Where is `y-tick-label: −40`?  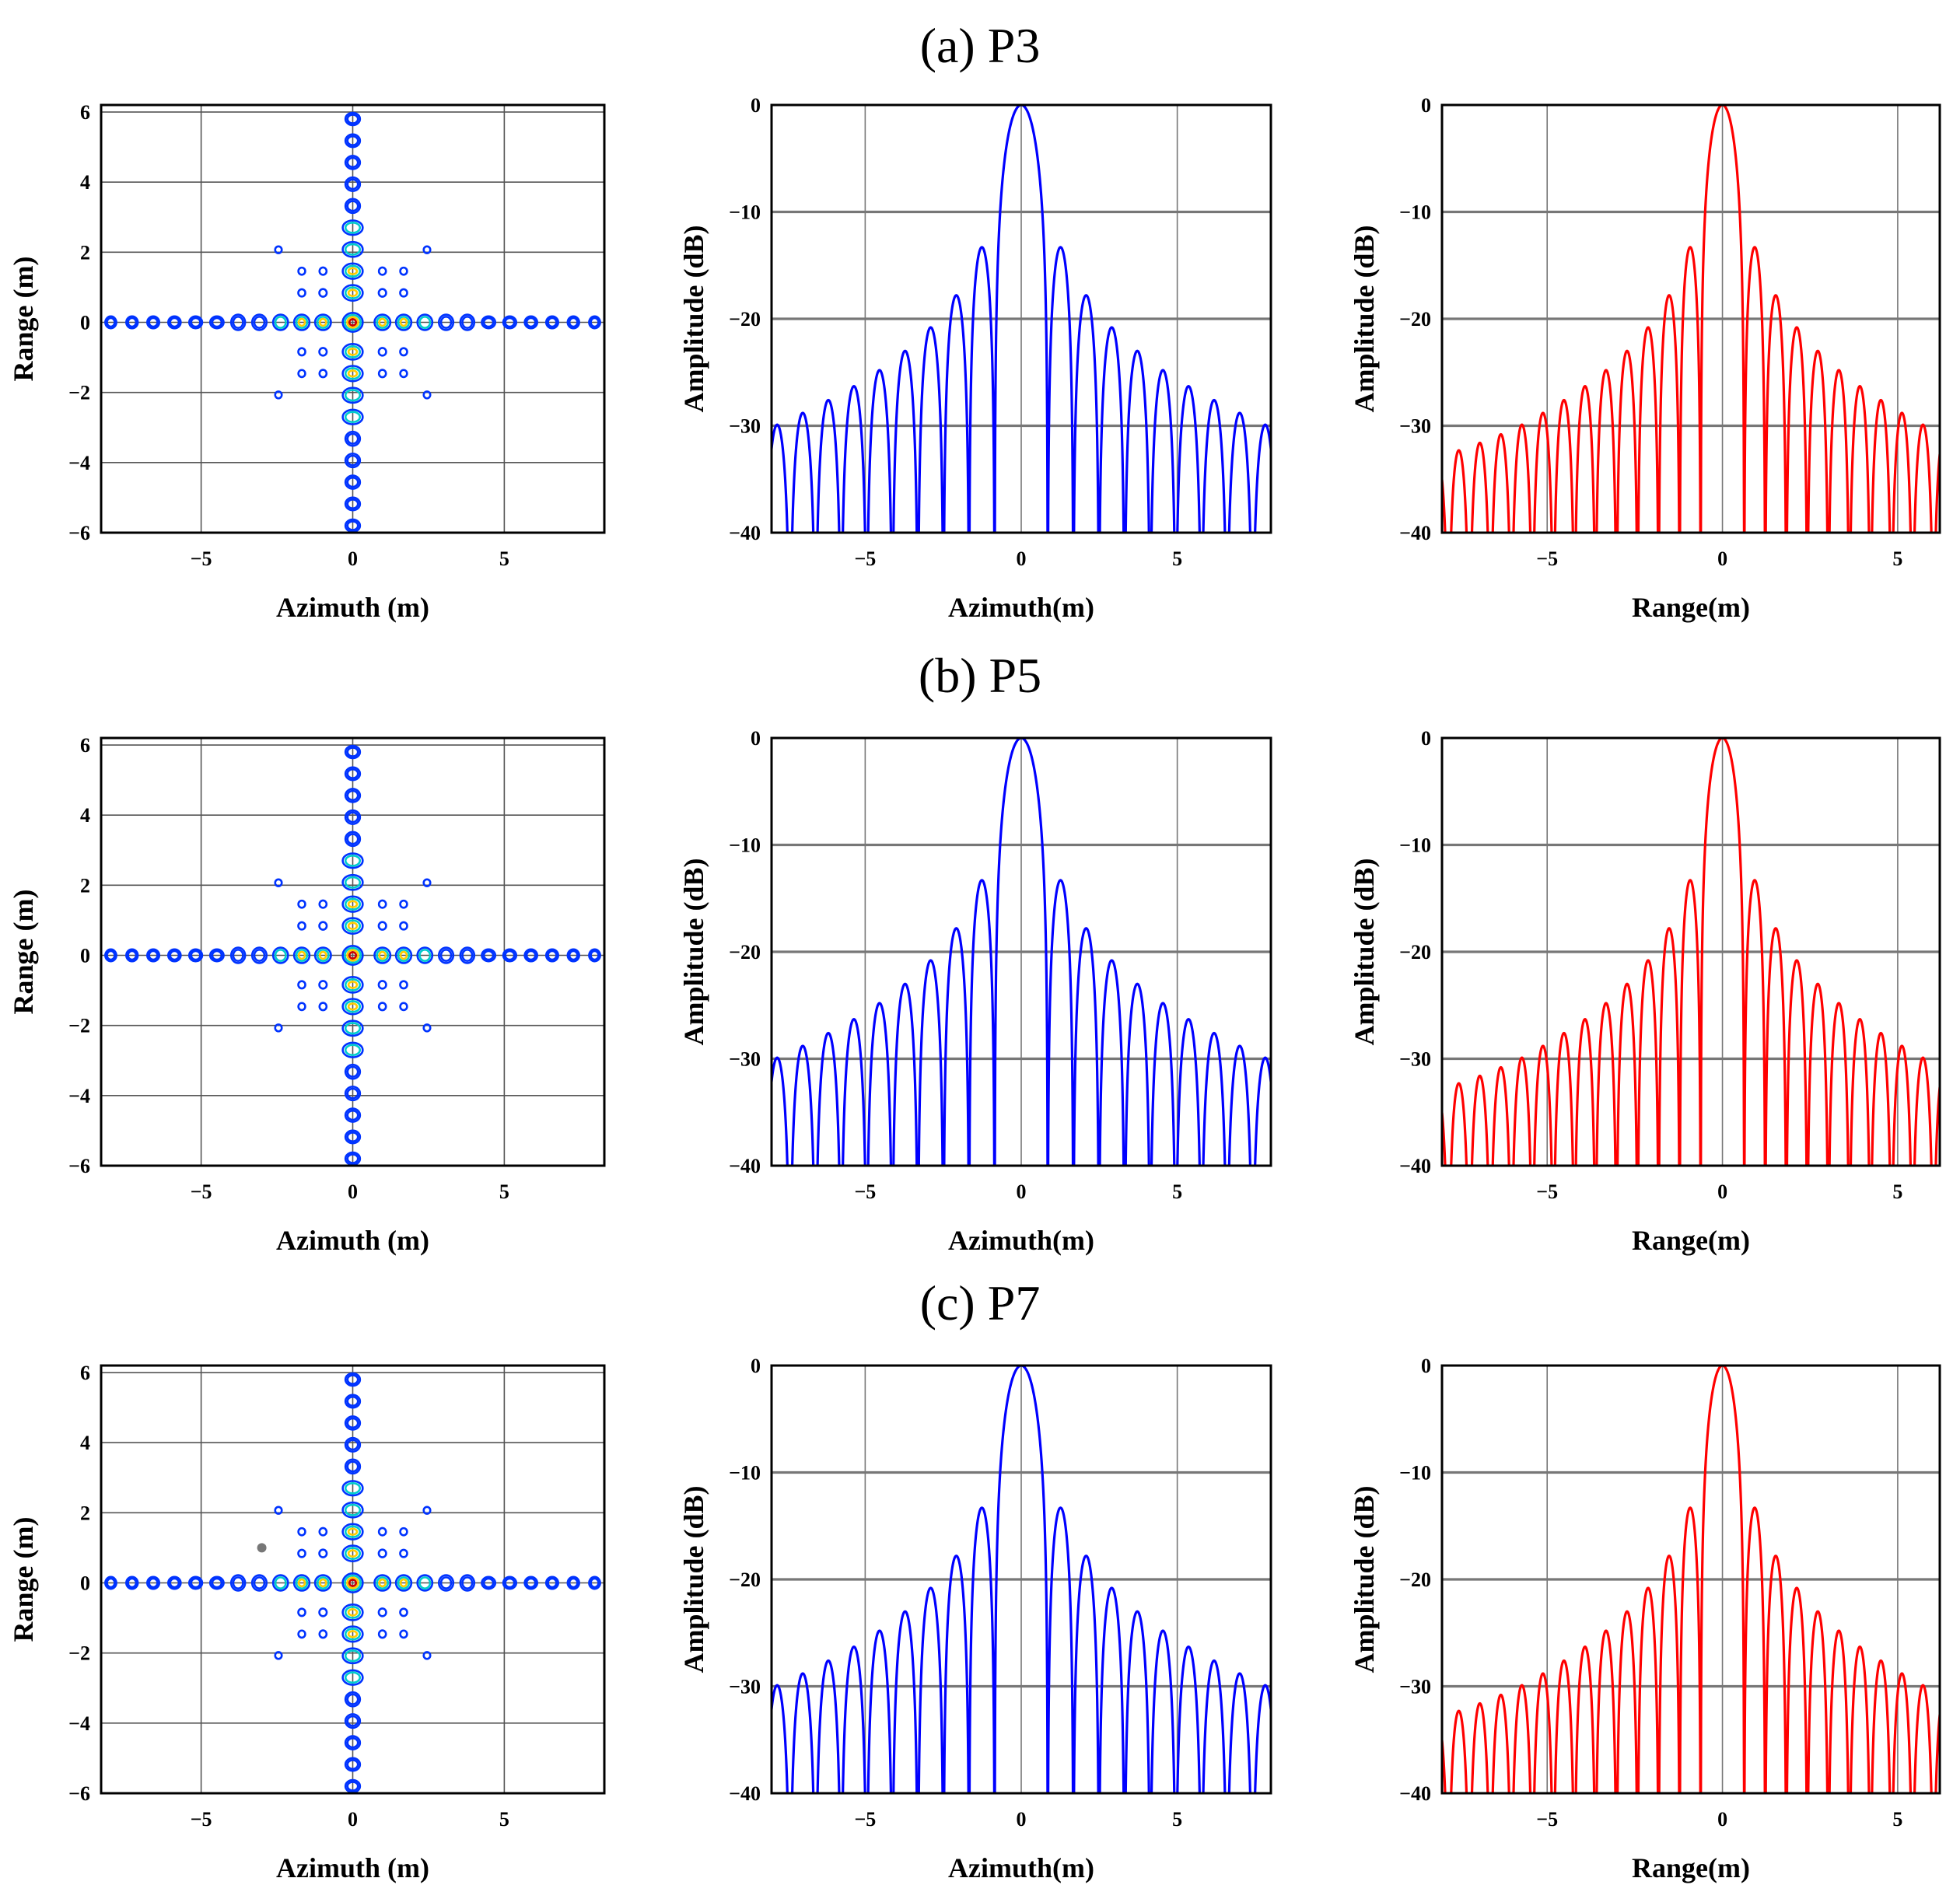
y-tick-label: −40 is located at coordinates (1415, 1793).